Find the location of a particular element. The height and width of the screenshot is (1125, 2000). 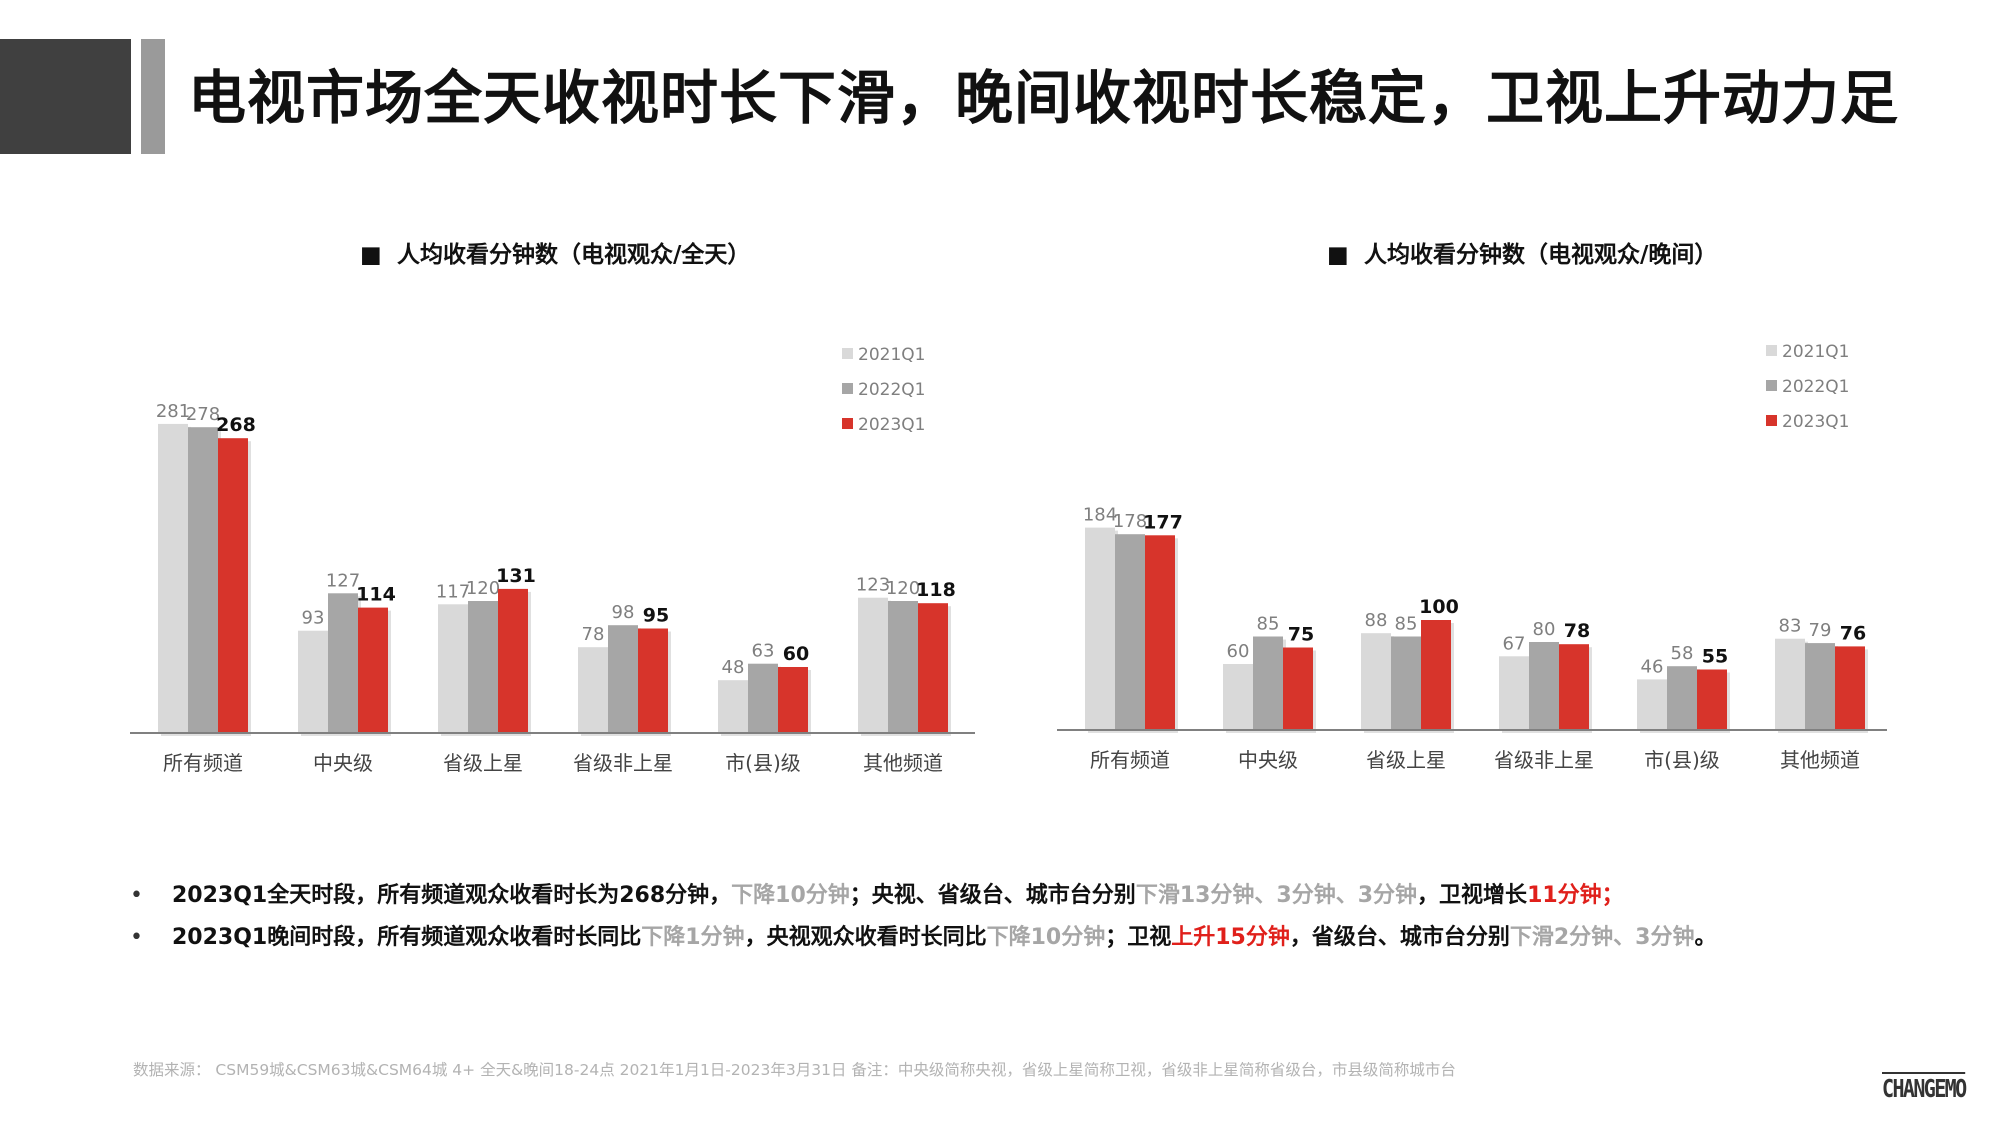

data-label: 48 is located at coordinates (733, 667).